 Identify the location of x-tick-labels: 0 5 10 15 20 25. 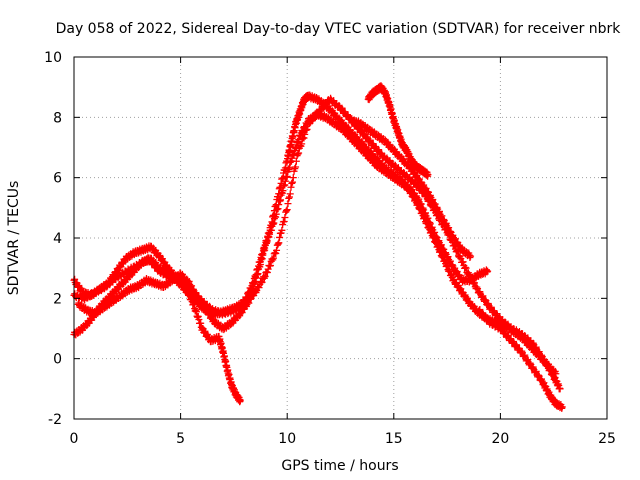
(343, 439).